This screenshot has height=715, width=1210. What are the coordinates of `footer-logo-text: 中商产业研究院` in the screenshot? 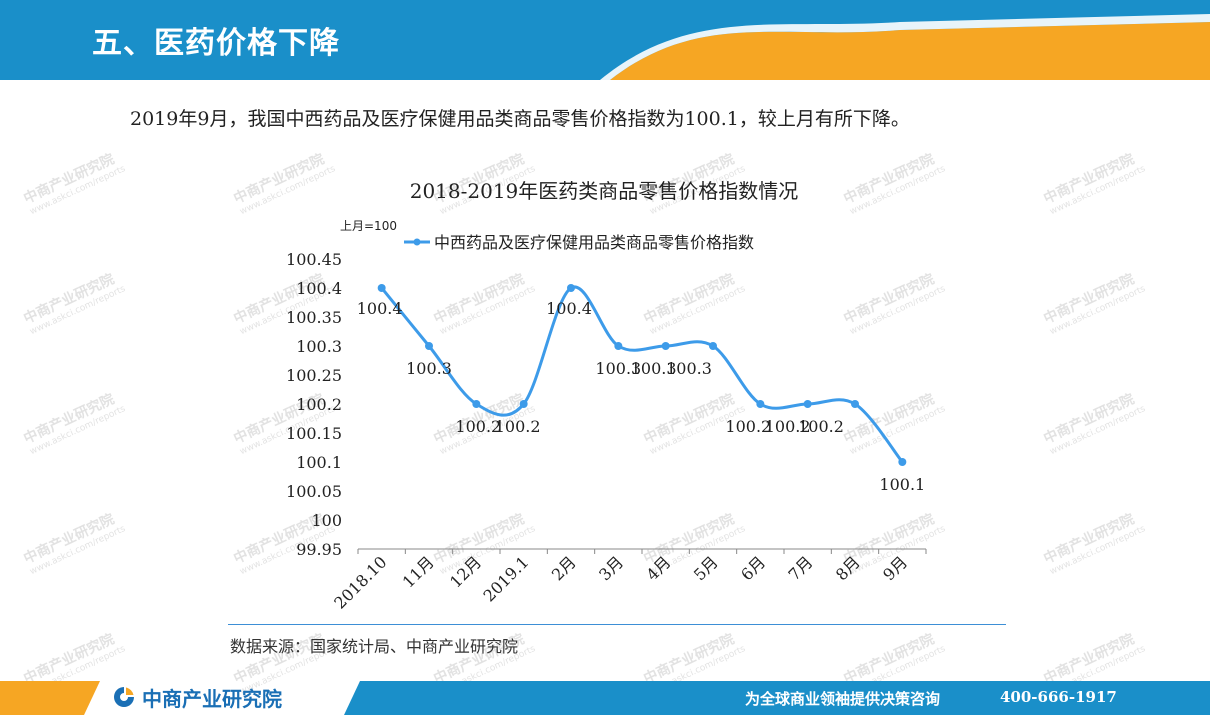 It's located at (212, 698).